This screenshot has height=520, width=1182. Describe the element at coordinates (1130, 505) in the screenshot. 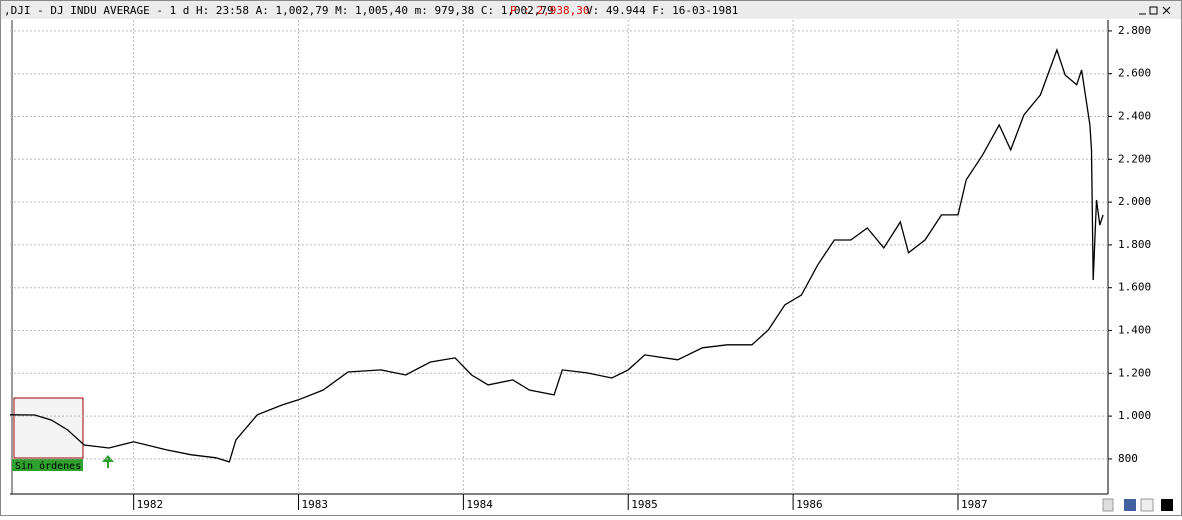

I see `icon-save` at that location.